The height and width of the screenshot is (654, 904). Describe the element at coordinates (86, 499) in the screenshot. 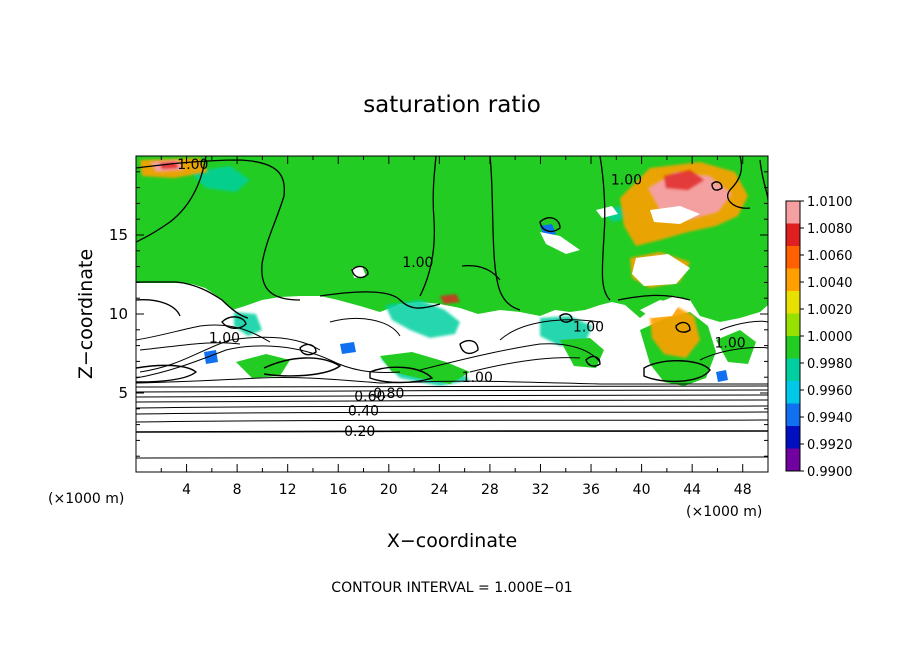

I see `x-unit-note-left: (×1000 m)` at that location.